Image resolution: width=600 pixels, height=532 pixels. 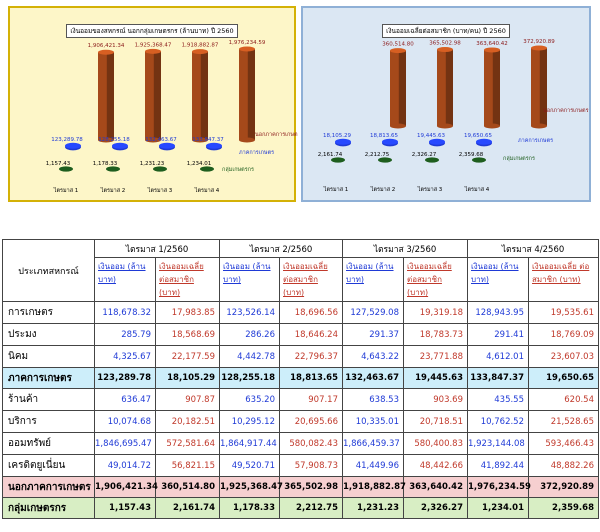 I want to click on category-label: ไตรมาส 2, so click(x=383, y=189).